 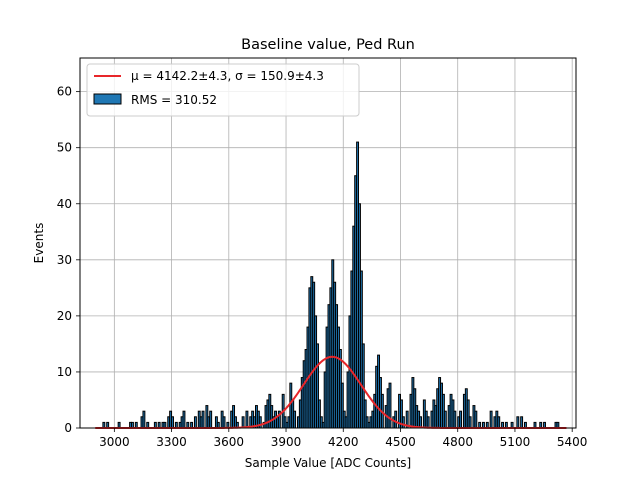 What do you see at coordinates (328, 45) in the screenshot?
I see `chart-title: Baseline value, Ped Run` at bounding box center [328, 45].